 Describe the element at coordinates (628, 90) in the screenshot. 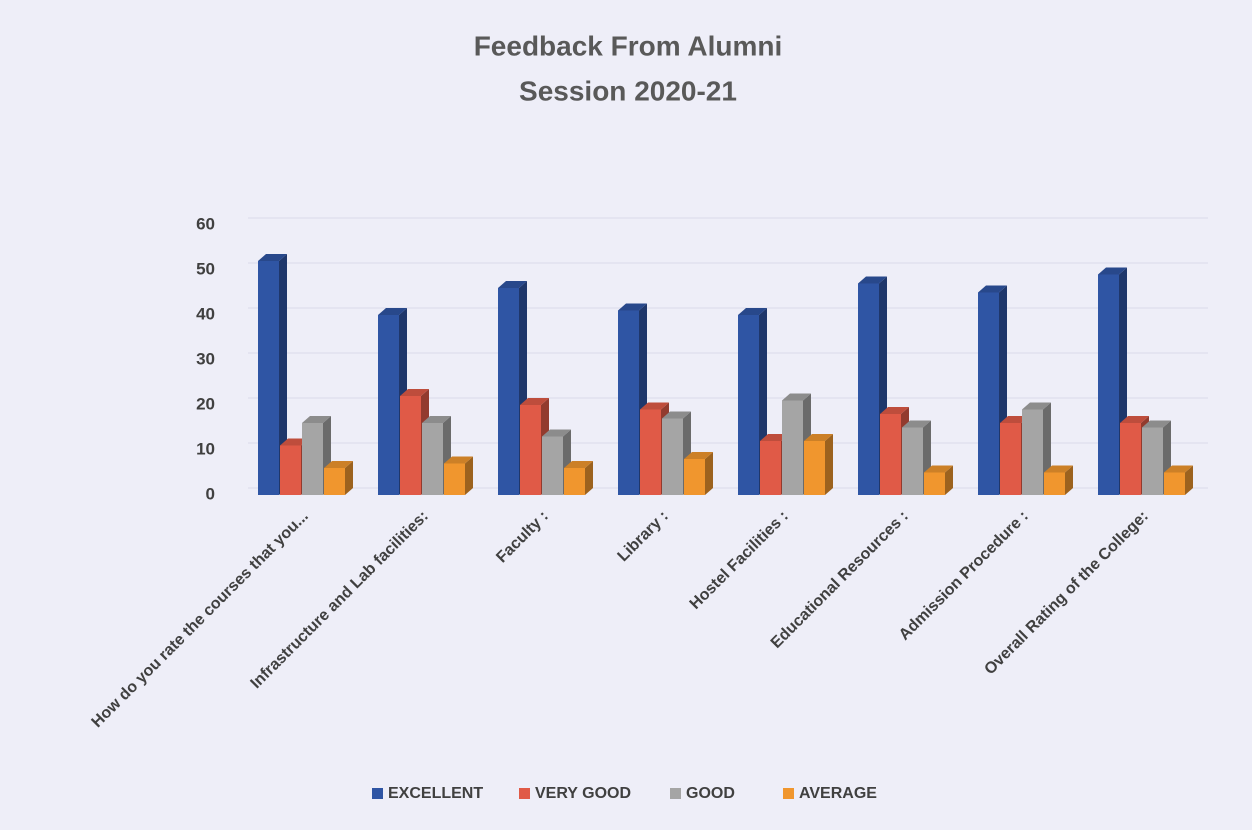

I see `chart-subtitle: Session 2020-21` at that location.